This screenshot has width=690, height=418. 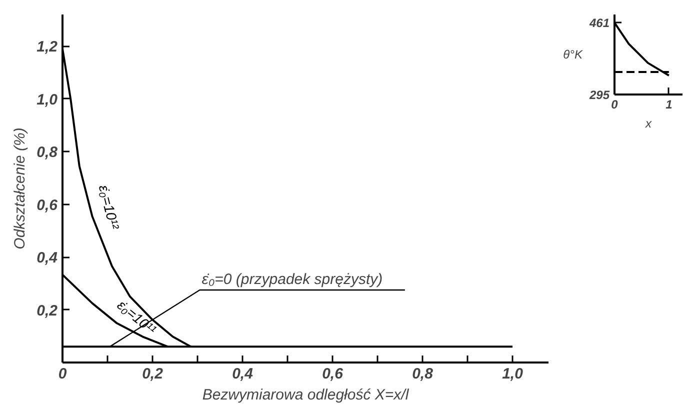 What do you see at coordinates (333, 374) in the screenshot?
I see `x-tick-label: 0,6` at bounding box center [333, 374].